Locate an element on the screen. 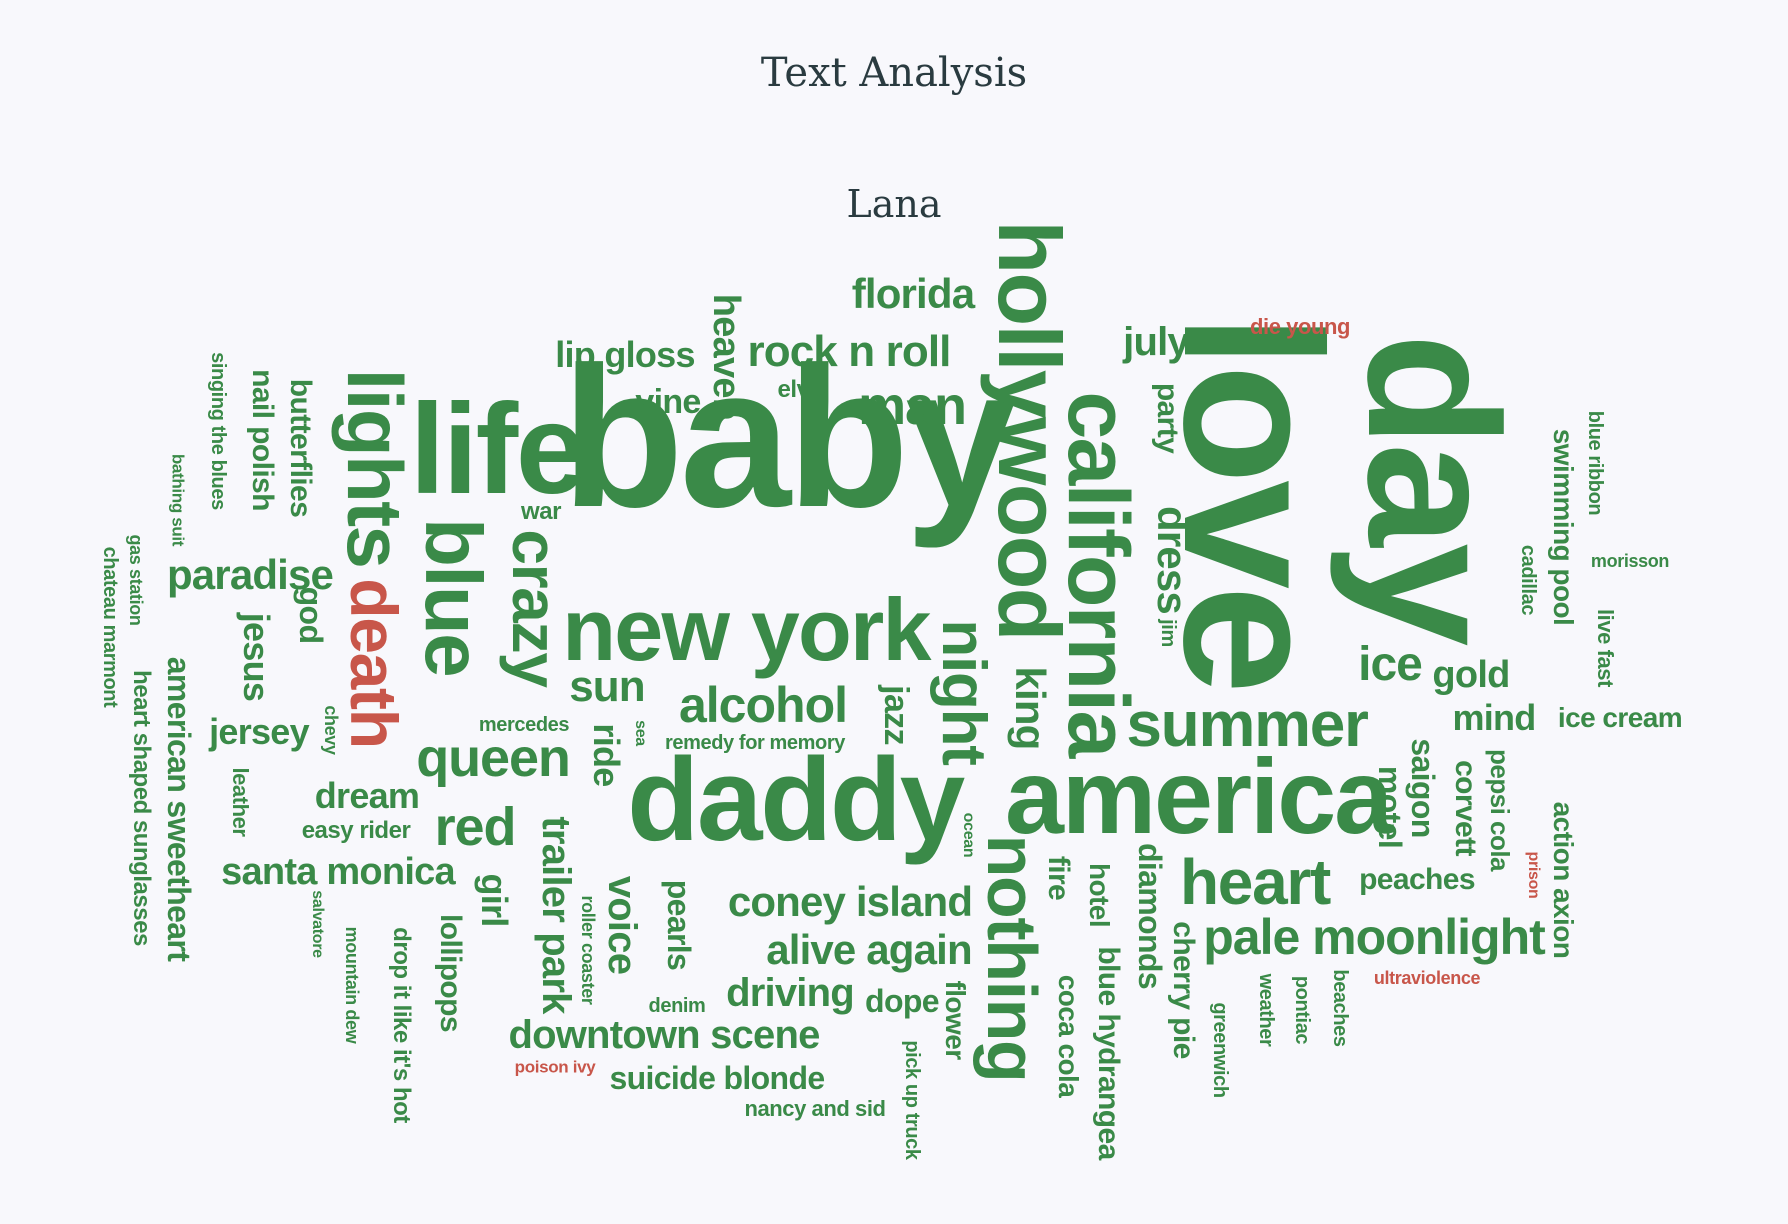  word-man: man is located at coordinates (912, 406).